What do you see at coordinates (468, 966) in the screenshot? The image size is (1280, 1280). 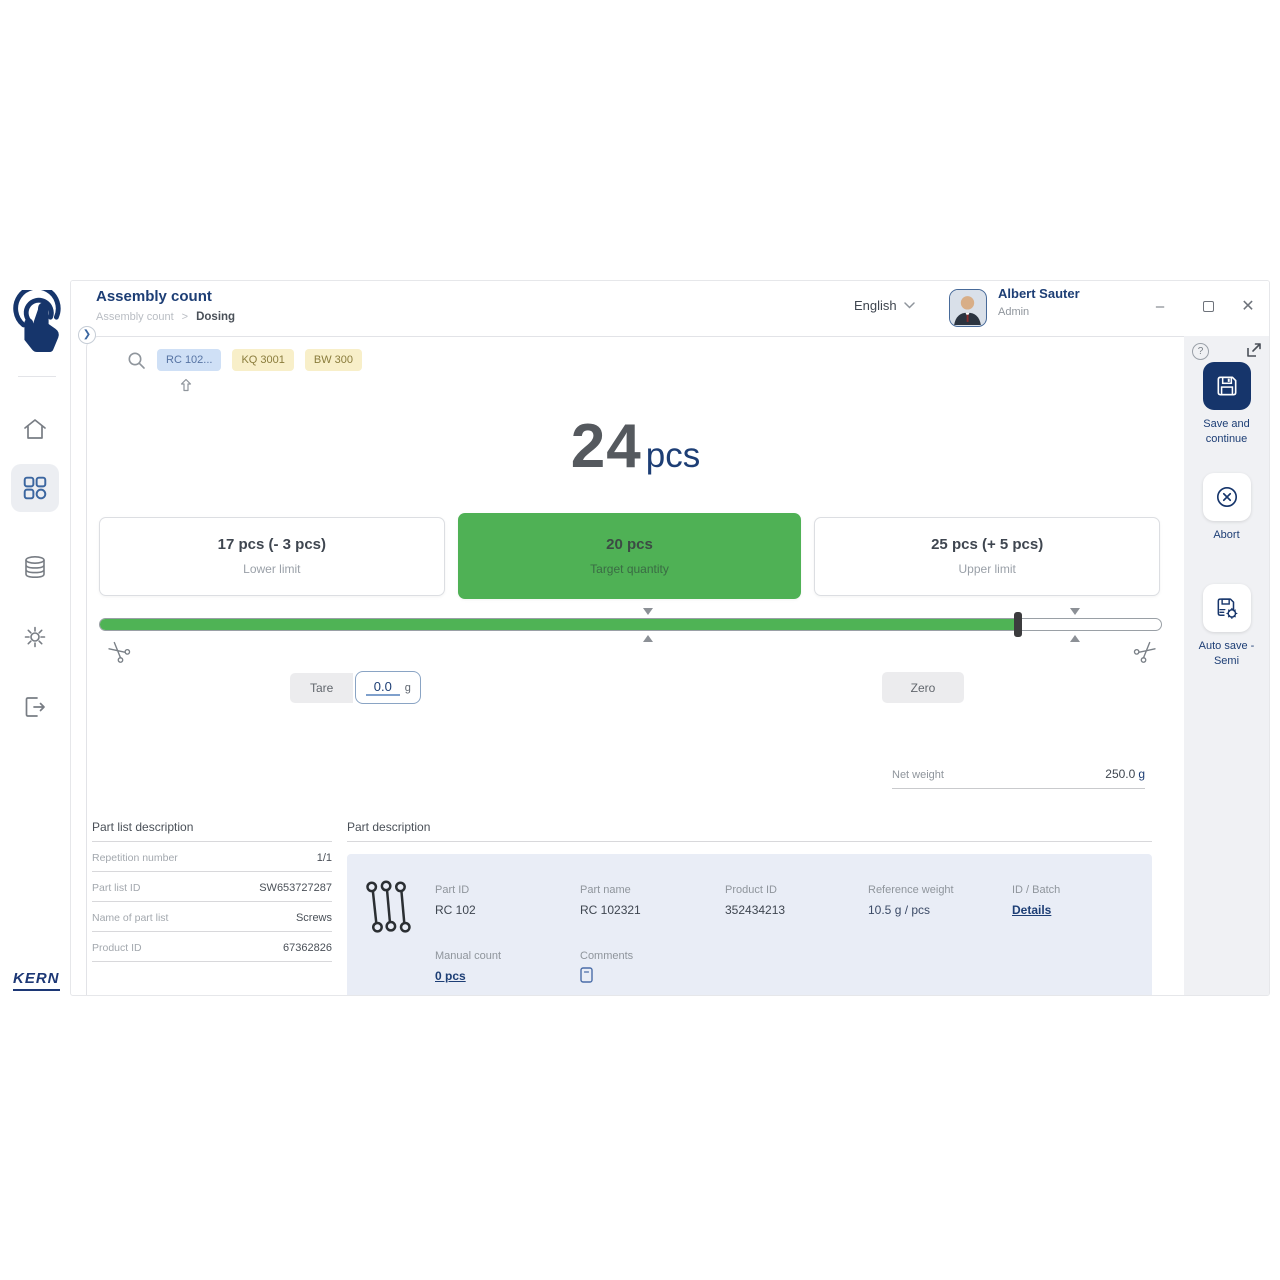 I see `field-manual-count: Manual count 0 pcs` at bounding box center [468, 966].